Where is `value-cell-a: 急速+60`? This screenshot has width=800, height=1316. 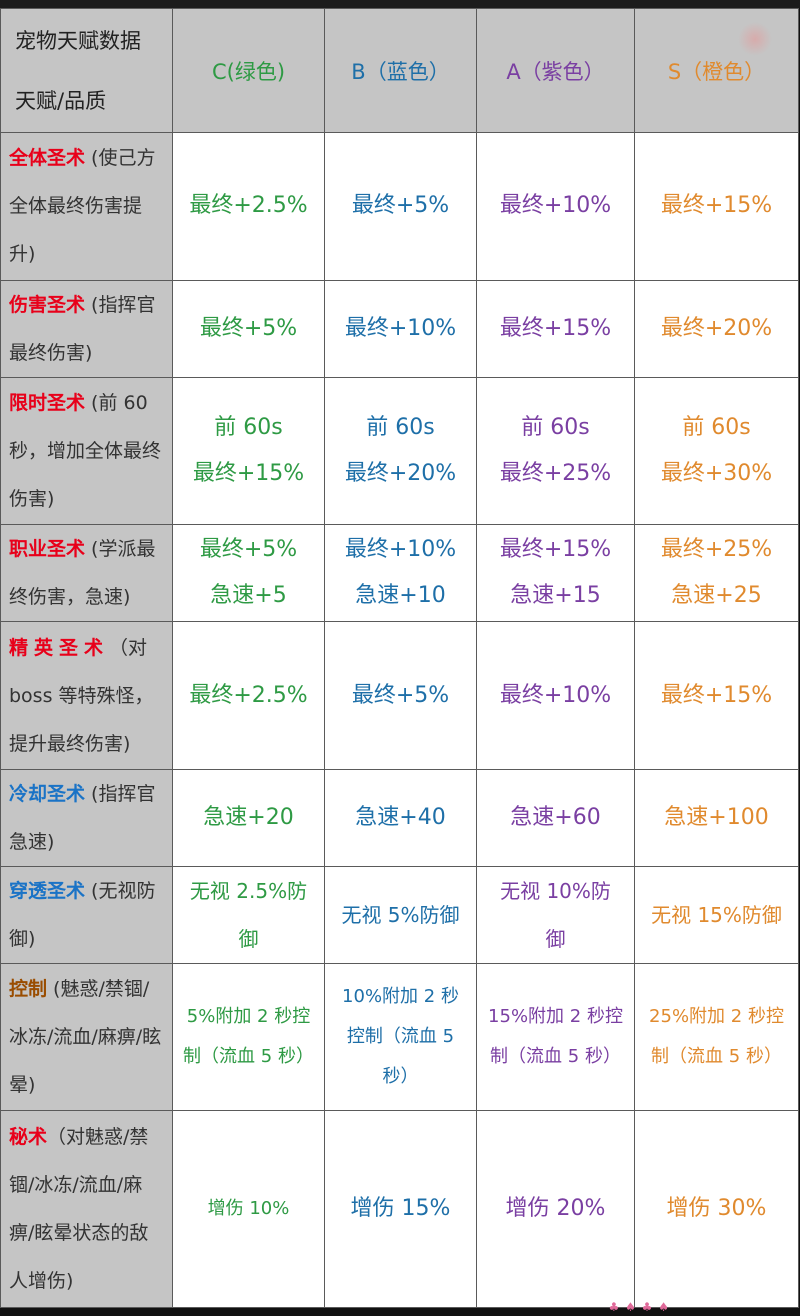 value-cell-a: 急速+60 is located at coordinates (555, 817).